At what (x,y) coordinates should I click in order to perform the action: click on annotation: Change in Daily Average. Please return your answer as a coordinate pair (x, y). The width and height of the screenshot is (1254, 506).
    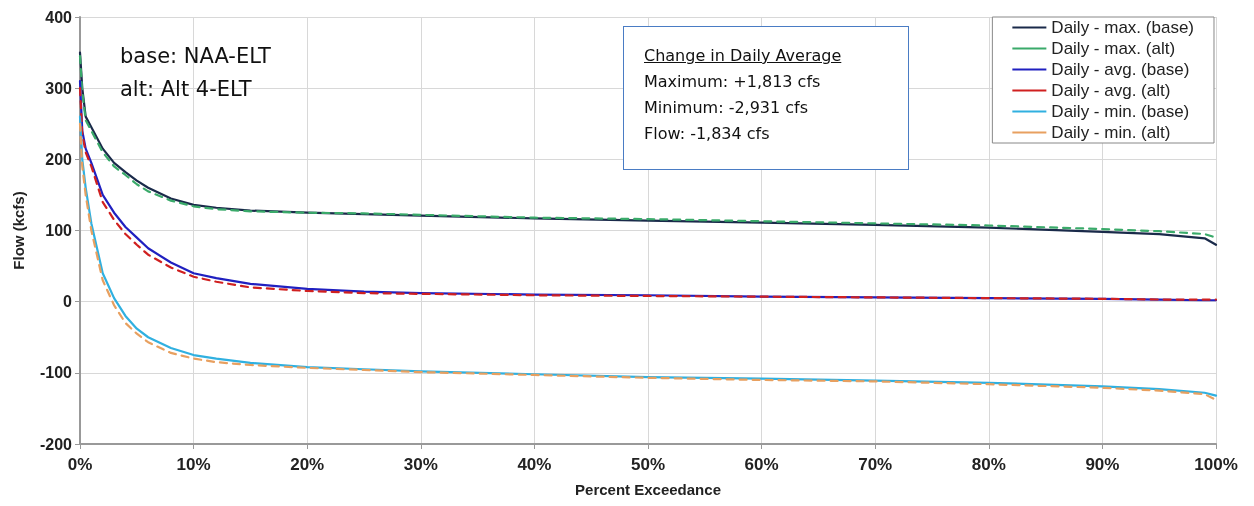
    Looking at the image, I should click on (743, 56).